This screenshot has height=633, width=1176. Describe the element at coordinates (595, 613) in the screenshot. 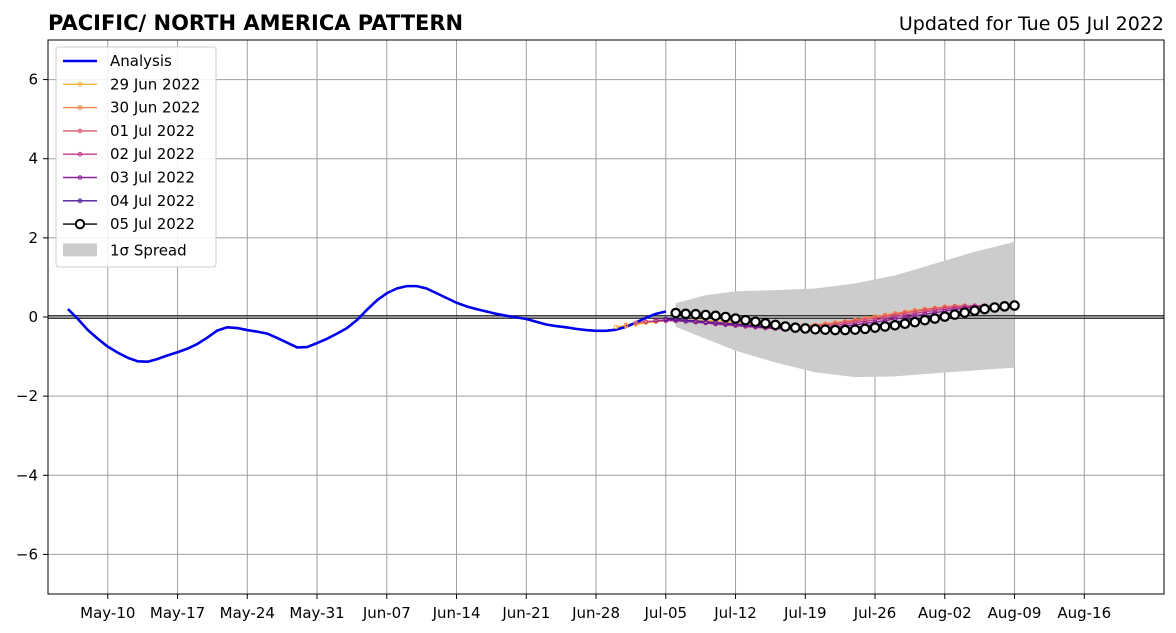

I see `x-tick-label: Jun-28` at that location.